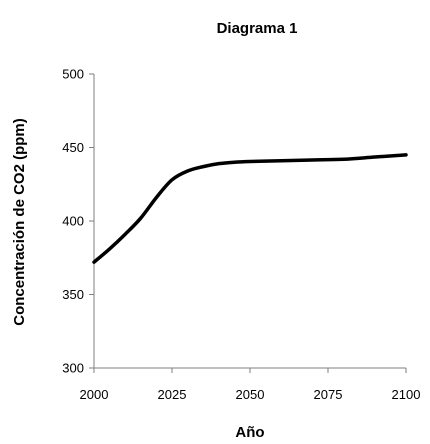 The image size is (430, 444). I want to click on x-tick-label: 2025, so click(172, 394).